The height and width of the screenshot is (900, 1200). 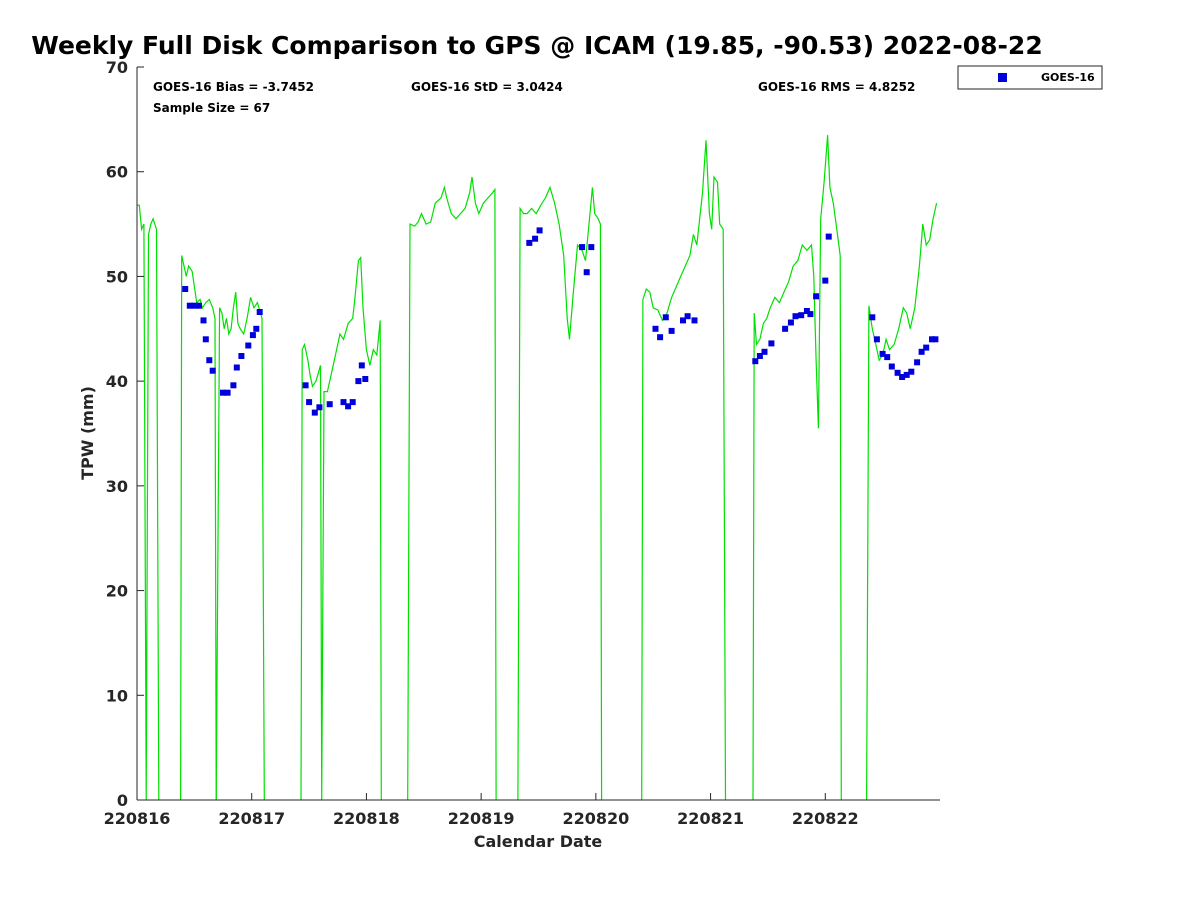 I want to click on y-tick-label: 60, so click(x=117, y=172).